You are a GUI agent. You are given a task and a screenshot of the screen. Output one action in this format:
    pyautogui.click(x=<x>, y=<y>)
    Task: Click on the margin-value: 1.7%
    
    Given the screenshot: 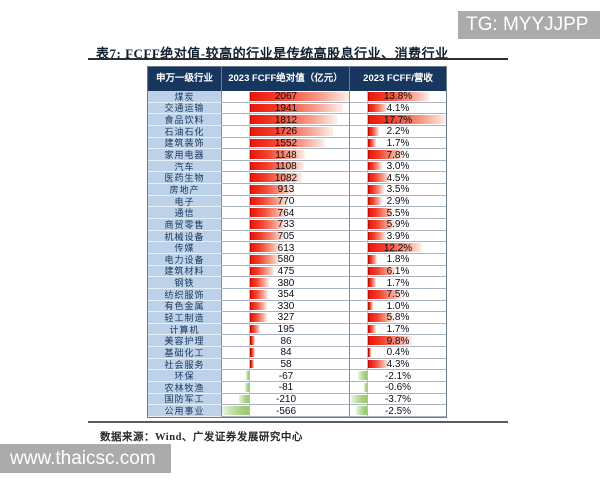 What is the action you would take?
    pyautogui.click(x=398, y=283)
    